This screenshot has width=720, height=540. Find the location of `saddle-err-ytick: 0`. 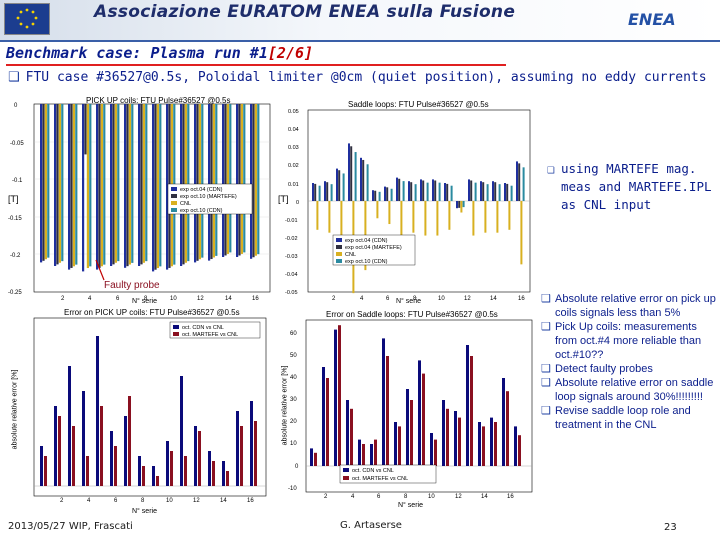

saddle-err-ytick: 0 is located at coordinates (297, 467).